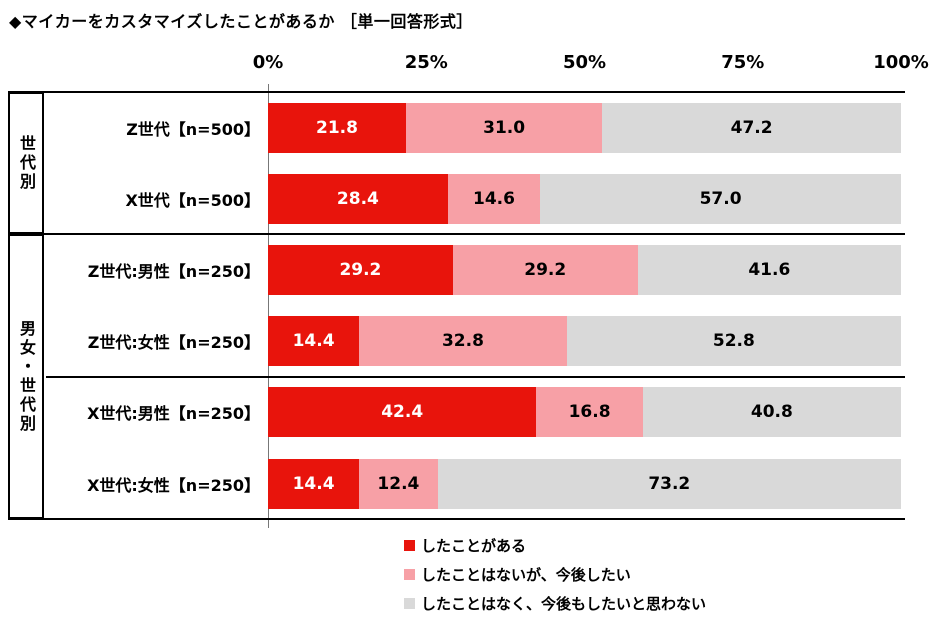 The height and width of the screenshot is (634, 940). I want to click on chart-title: ◆マイカーをカスタマイズしたことがあるか ［単一回答形式］, so click(241, 21).